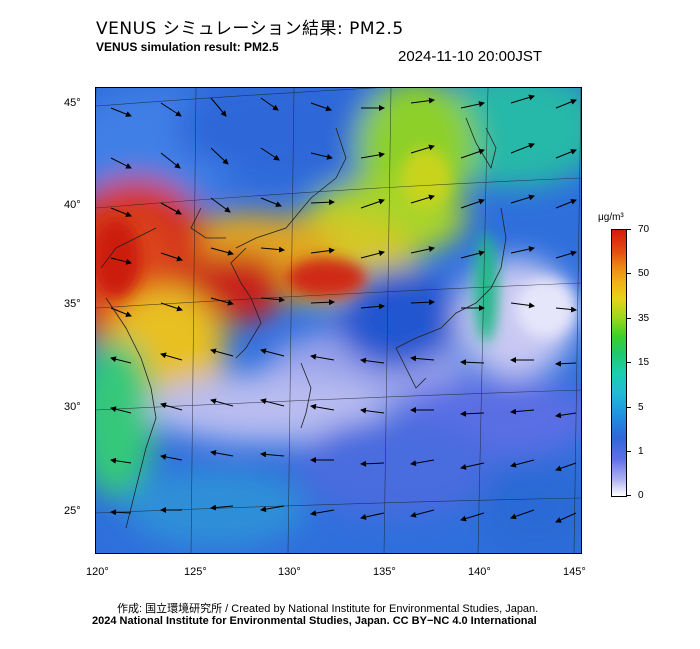 The width and height of the screenshot is (700, 649). I want to click on lat-label-35: 35°, so click(72, 304).